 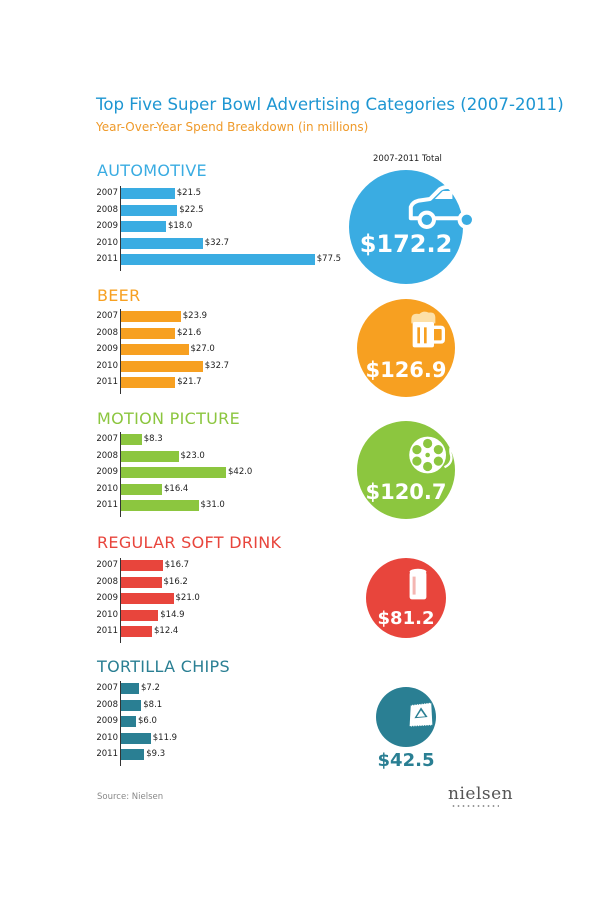 What do you see at coordinates (406, 492) in the screenshot?
I see `total-value-motion: $120.7` at bounding box center [406, 492].